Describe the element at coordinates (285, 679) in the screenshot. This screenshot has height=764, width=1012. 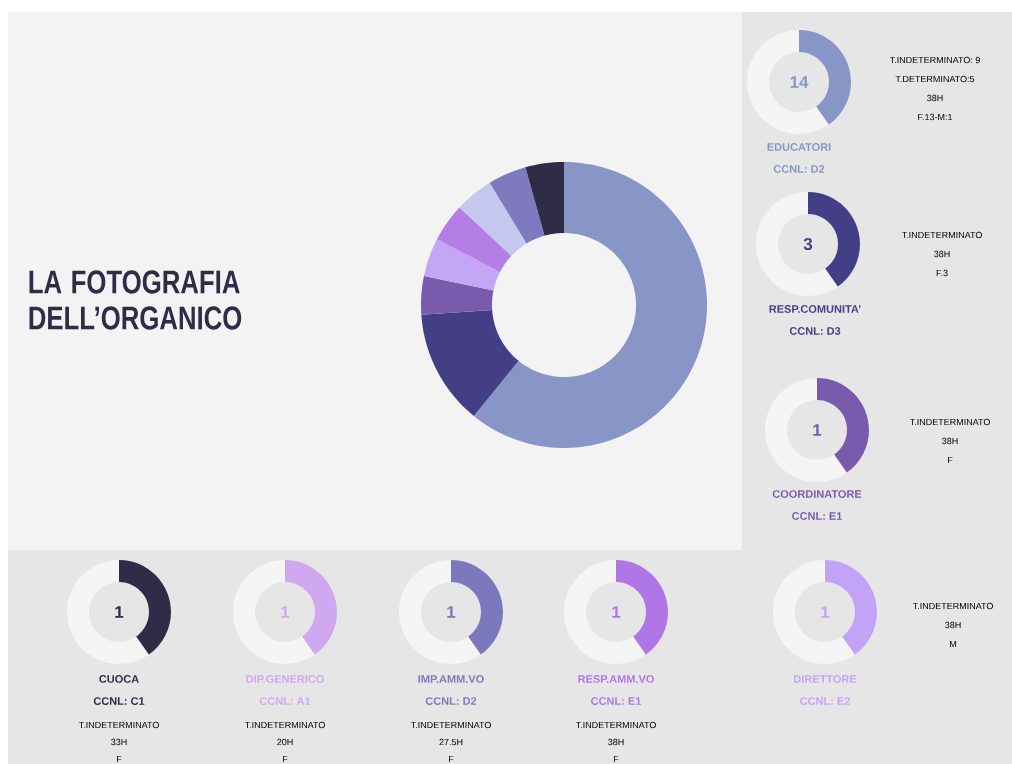
I see `text: DIP.GENERICO` at that location.